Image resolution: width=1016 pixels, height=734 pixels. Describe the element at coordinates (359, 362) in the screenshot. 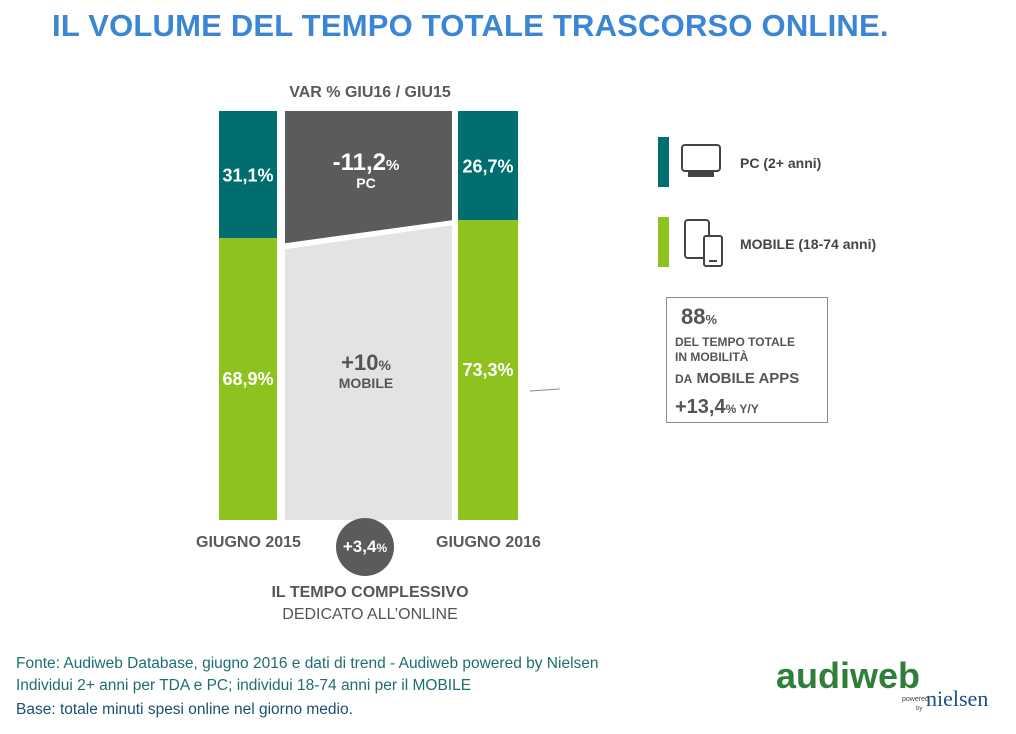

I see `mobile-change-num: +10` at that location.